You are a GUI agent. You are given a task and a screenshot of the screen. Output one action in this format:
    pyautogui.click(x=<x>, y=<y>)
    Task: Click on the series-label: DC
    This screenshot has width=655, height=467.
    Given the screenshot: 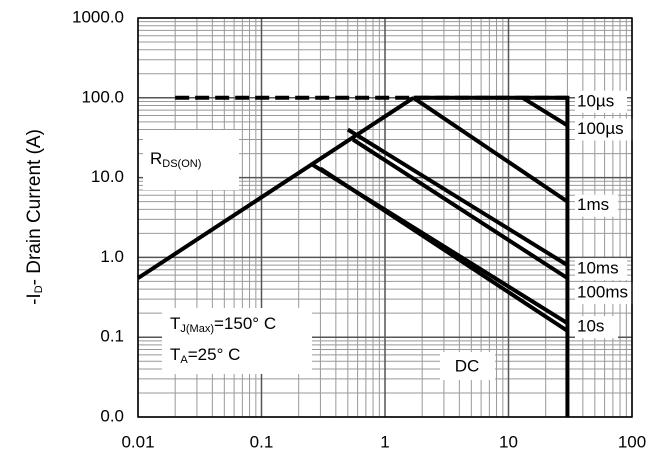 What is the action you would take?
    pyautogui.click(x=467, y=365)
    